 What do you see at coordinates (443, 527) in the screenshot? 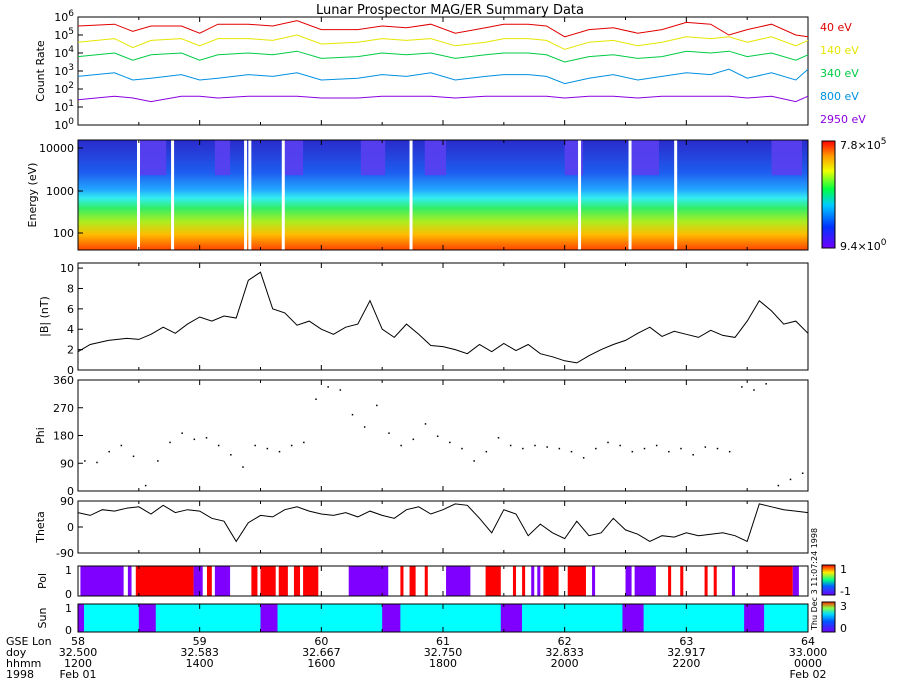
I see `theta-frame` at bounding box center [443, 527].